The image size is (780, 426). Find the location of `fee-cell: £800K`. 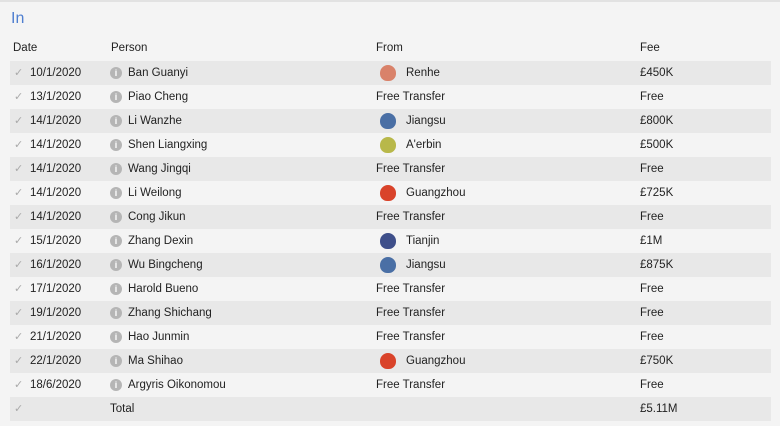

fee-cell: £800K is located at coordinates (657, 121).